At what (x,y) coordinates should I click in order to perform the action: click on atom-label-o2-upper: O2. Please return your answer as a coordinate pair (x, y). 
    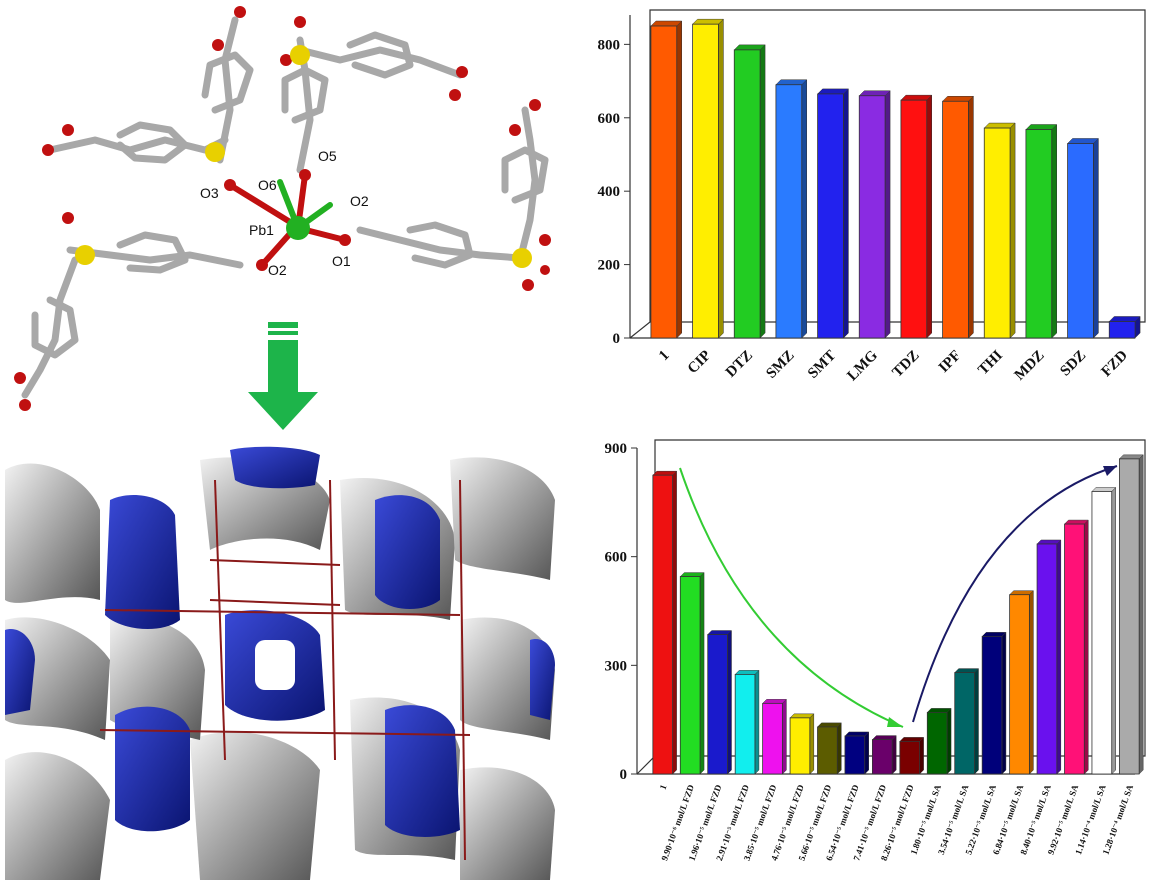
    Looking at the image, I should click on (359, 201).